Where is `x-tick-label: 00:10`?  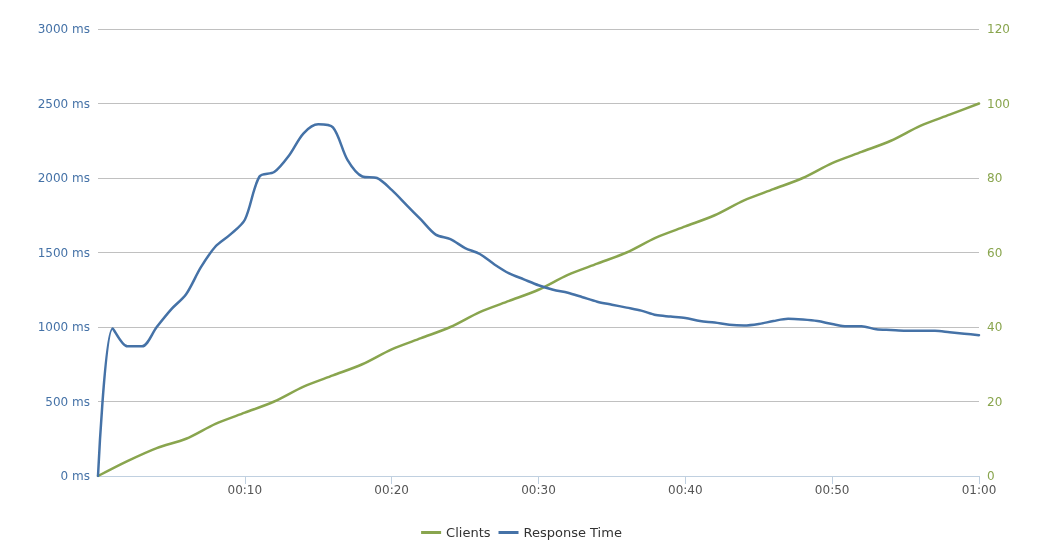
x-tick-label: 00:10 is located at coordinates (245, 490).